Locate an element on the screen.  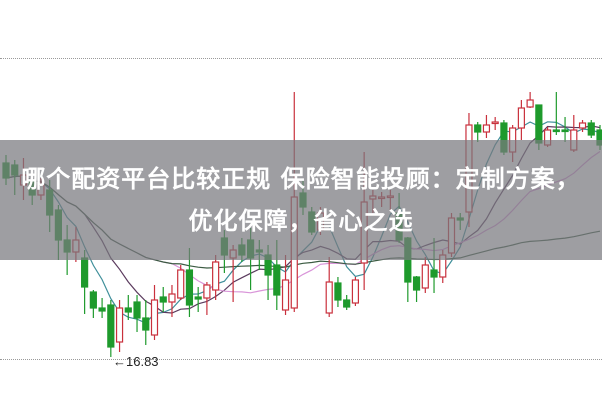
gridline-top is located at coordinates (301, 58).